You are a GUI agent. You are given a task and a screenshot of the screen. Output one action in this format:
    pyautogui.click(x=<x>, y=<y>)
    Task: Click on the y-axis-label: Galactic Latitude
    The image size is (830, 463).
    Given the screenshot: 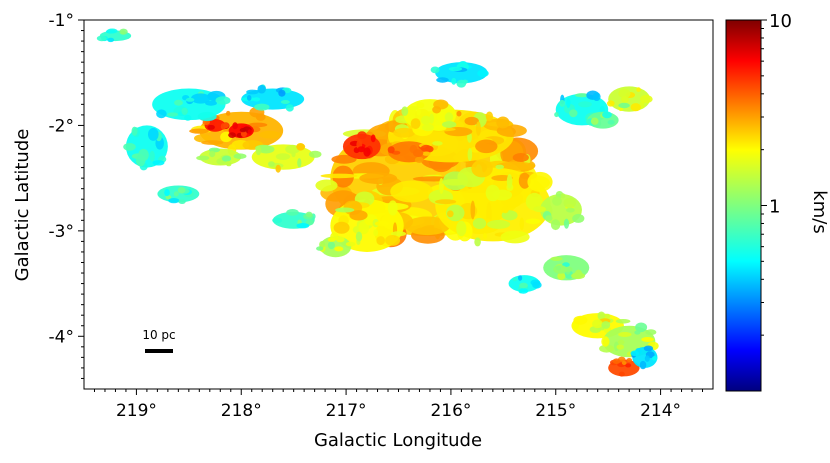 What is the action you would take?
    pyautogui.click(x=22, y=205)
    